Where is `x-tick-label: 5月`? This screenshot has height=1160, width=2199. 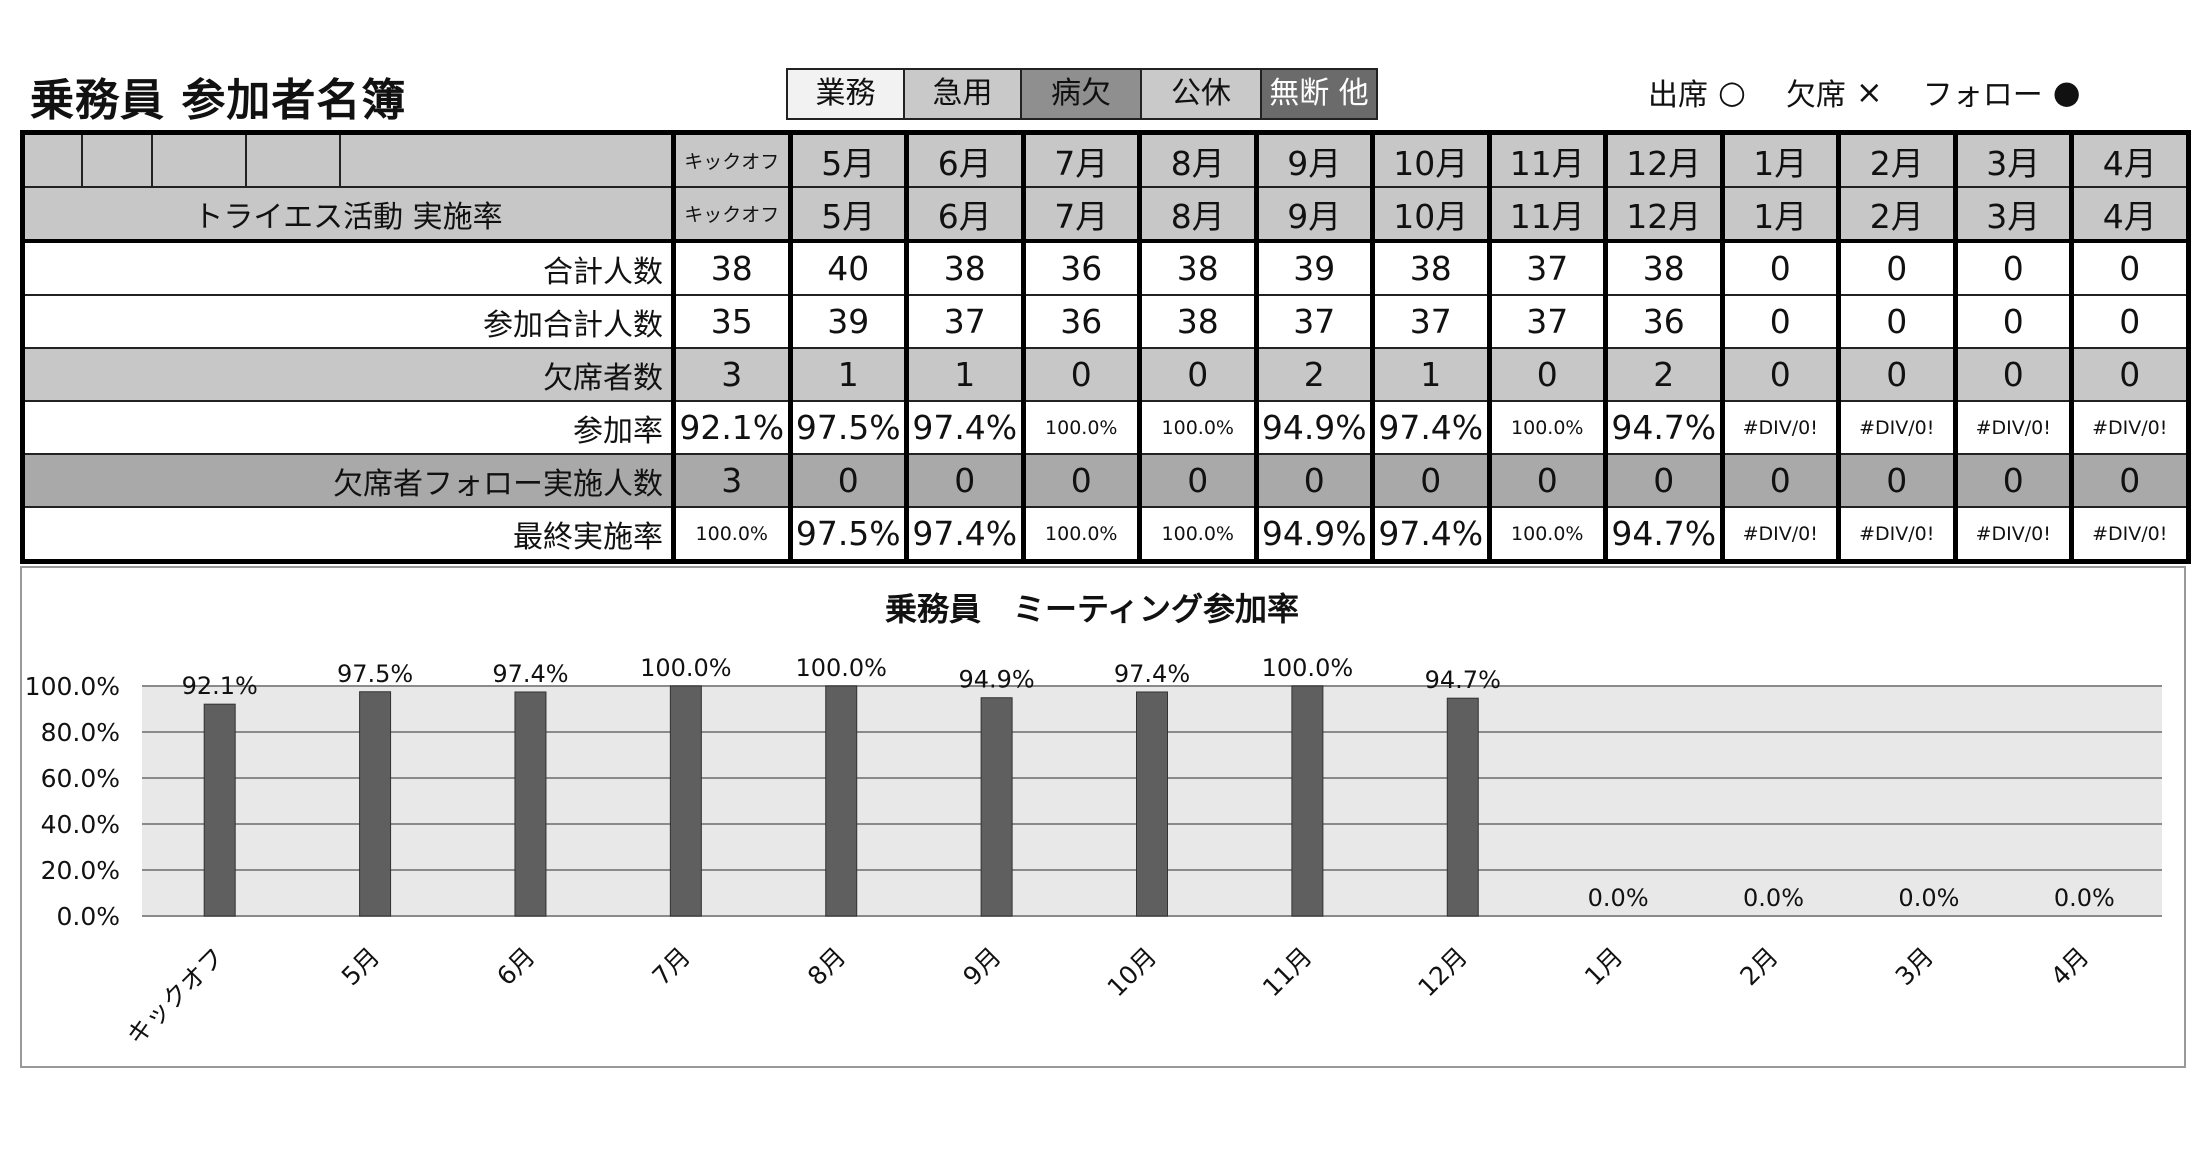
x-tick-label: 5月 is located at coordinates (360, 966).